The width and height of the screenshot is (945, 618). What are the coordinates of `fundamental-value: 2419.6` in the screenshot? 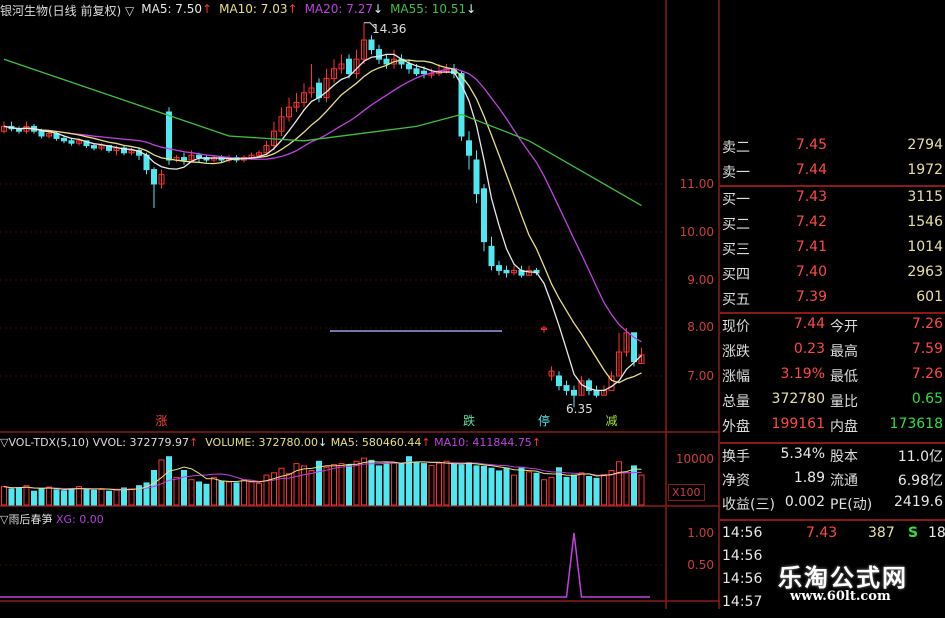 It's located at (918, 502).